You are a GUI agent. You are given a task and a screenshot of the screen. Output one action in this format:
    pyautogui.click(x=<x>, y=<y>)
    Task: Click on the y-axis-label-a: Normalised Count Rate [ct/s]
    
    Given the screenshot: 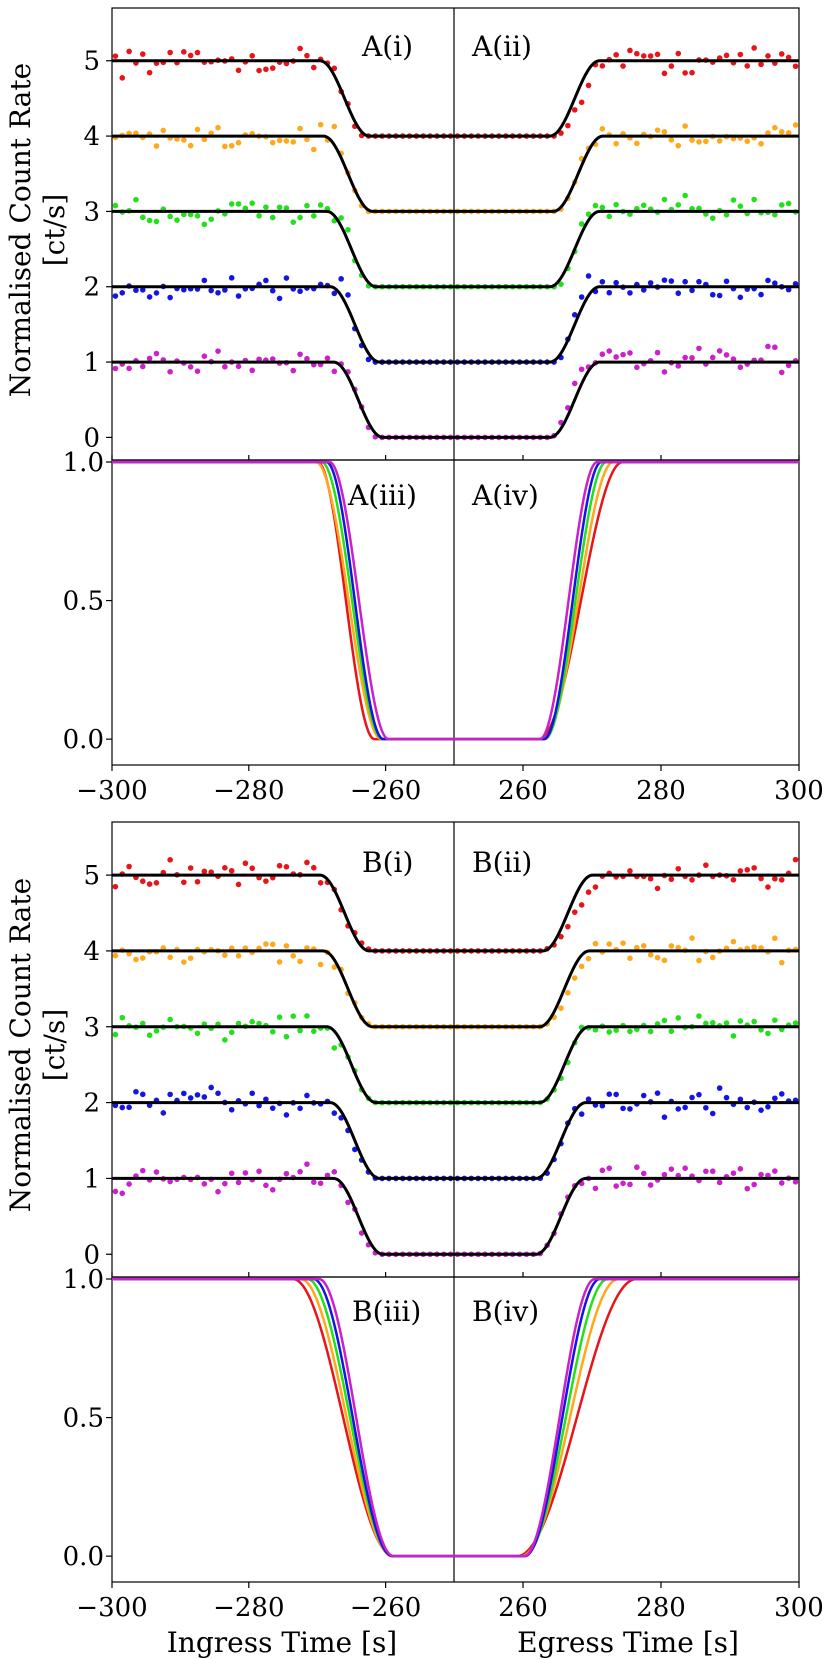 What is the action you would take?
    pyautogui.click(x=37, y=230)
    